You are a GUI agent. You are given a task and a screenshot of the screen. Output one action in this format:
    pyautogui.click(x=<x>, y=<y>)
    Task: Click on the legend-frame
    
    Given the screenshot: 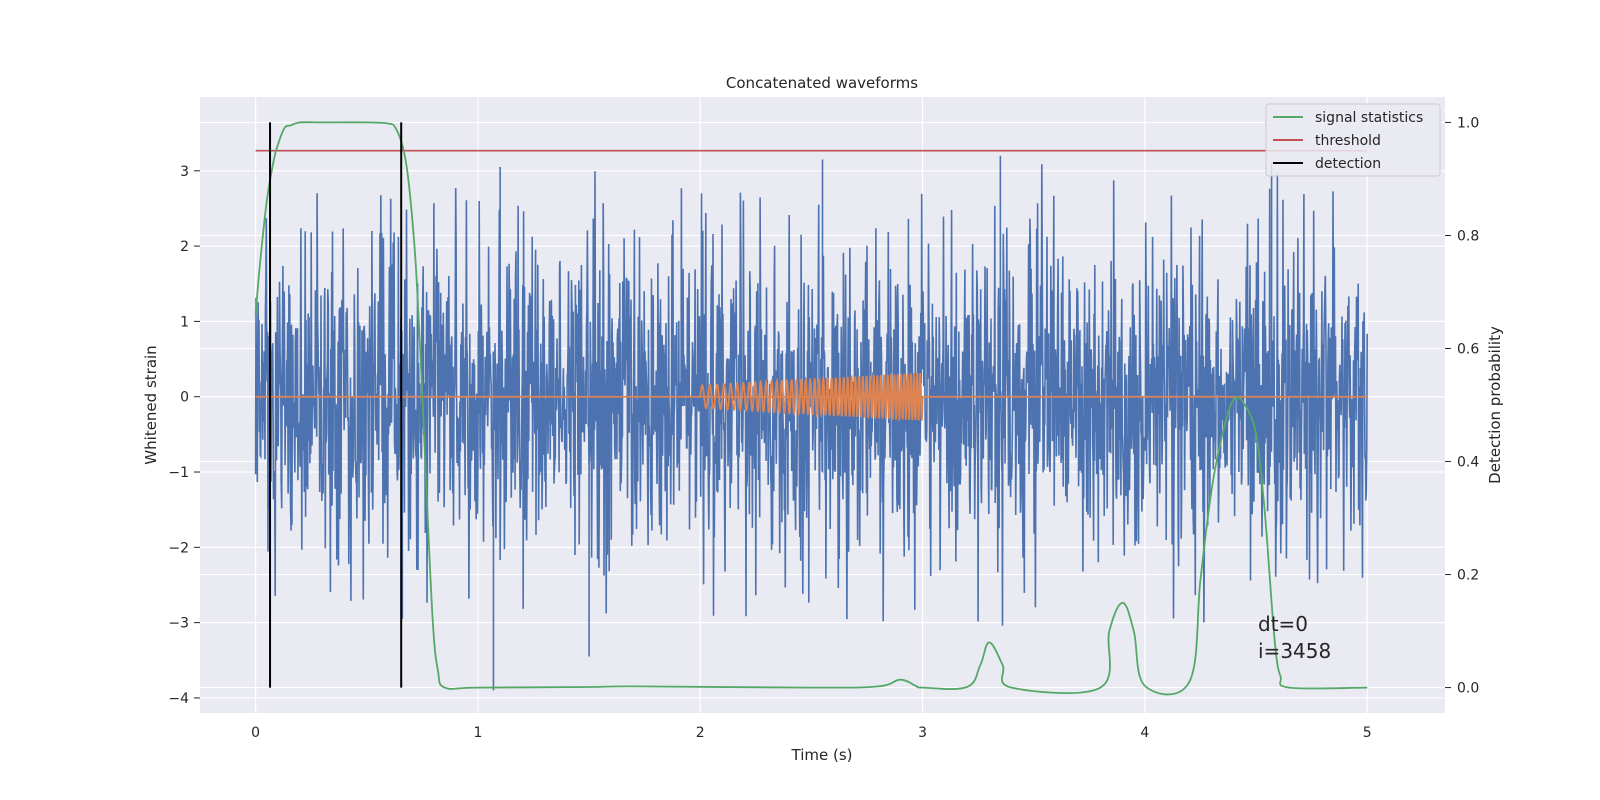 What is the action you would take?
    pyautogui.click(x=1353, y=140)
    